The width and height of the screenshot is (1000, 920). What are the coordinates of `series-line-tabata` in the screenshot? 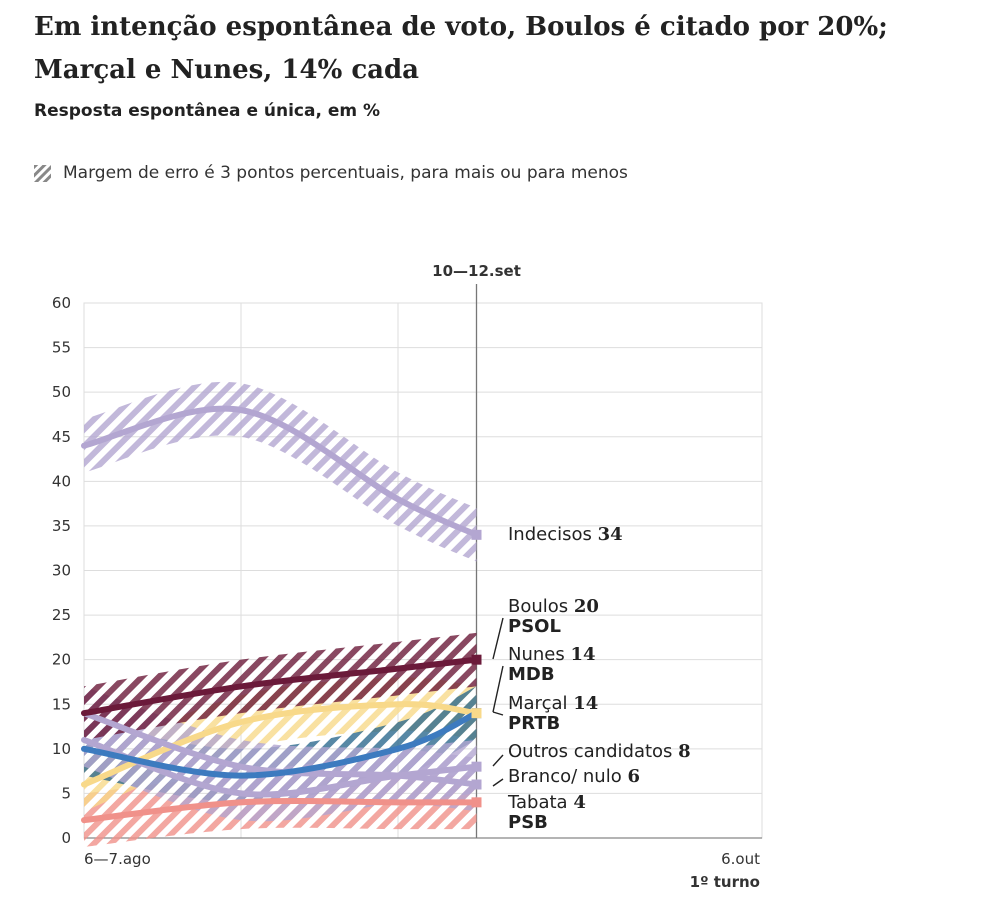 It's located at (280, 811).